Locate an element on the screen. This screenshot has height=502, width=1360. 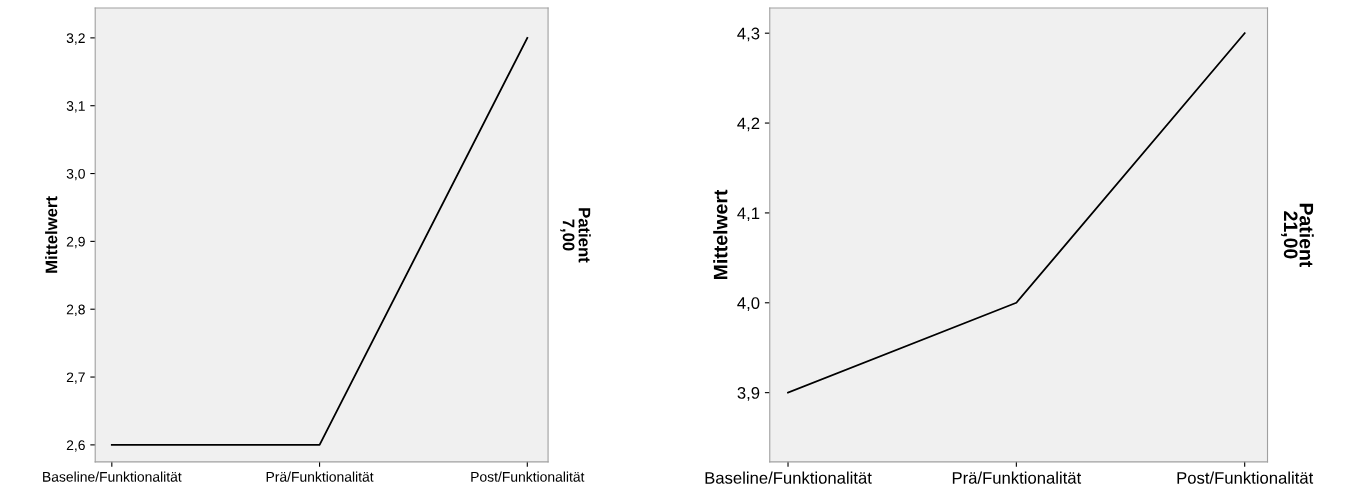
y-tick-label: 2,7 is located at coordinates (75, 378).